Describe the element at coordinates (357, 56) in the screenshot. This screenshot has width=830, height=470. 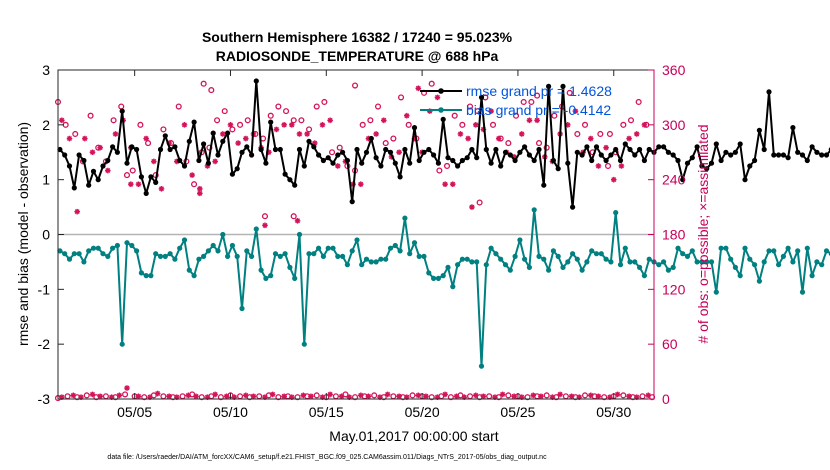
I see `chart-subtitle: RADIOSONDE_TEMPERATURE @ 688 hPa` at that location.